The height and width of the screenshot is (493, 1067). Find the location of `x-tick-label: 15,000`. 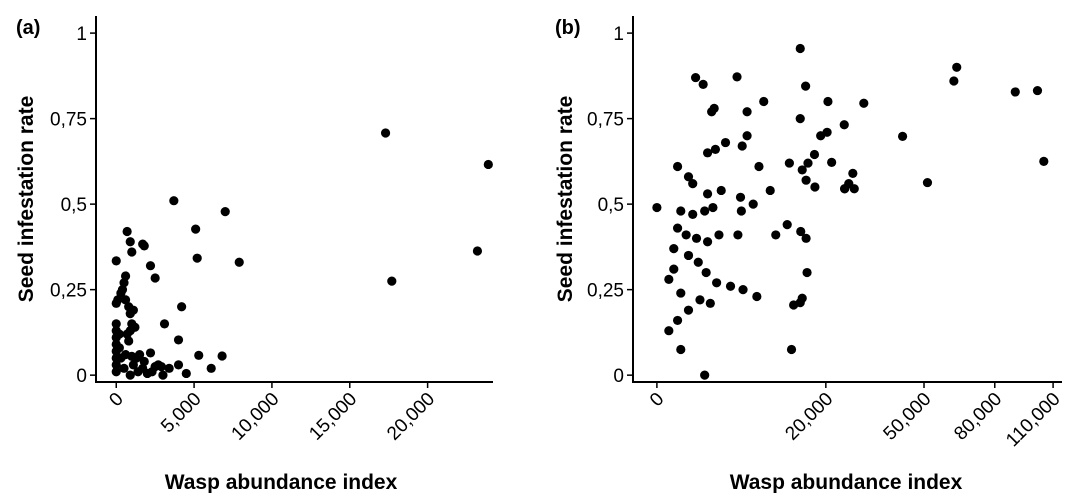

x-tick-label: 15,000 is located at coordinates (333, 417).